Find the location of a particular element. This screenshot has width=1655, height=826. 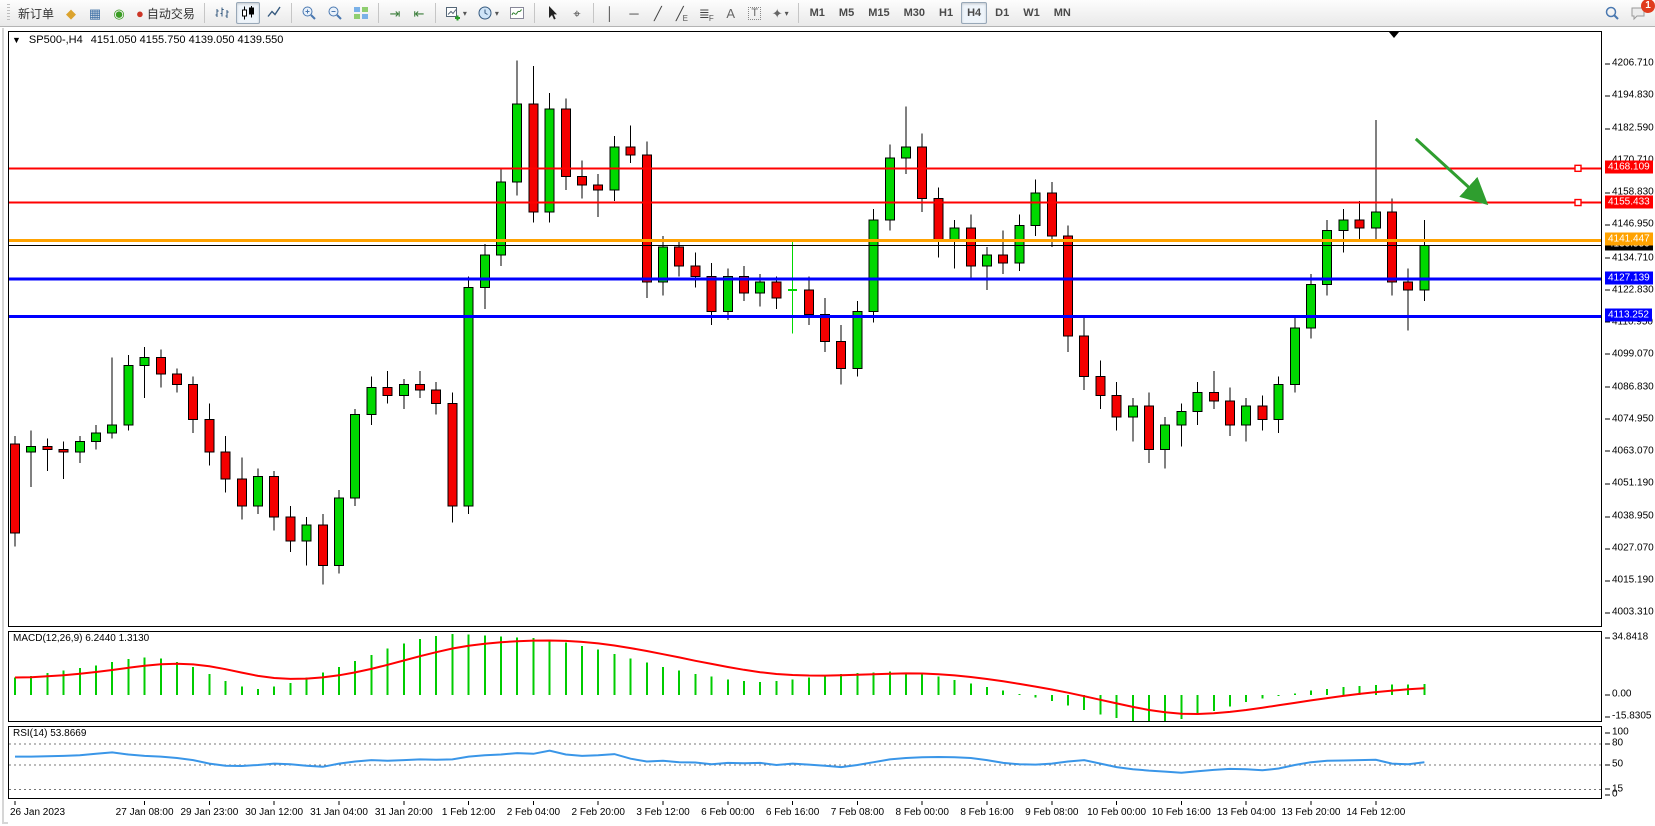

autotrading-button: ● 自动交易 is located at coordinates (165, 13).